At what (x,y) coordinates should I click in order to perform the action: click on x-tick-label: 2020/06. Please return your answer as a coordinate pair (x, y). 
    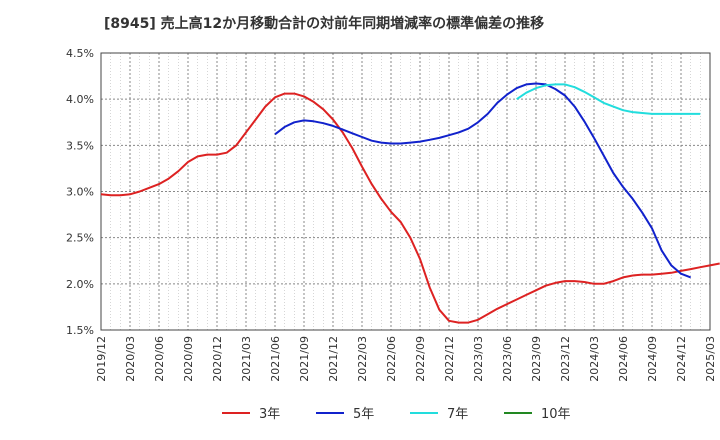
    Looking at the image, I should click on (159, 359).